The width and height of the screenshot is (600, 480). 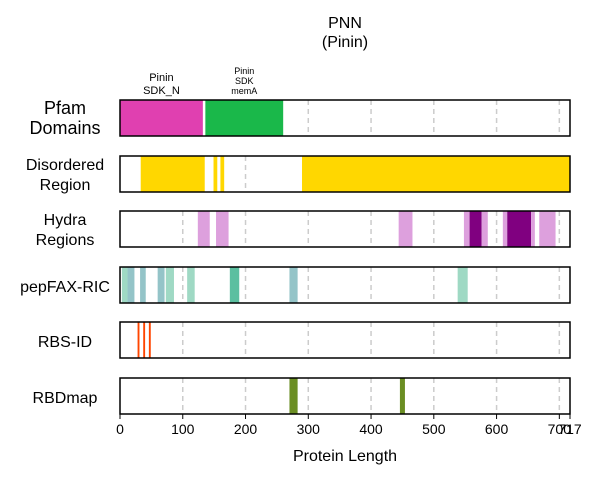 I want to click on domain-annotation: memA, so click(x=244, y=91).